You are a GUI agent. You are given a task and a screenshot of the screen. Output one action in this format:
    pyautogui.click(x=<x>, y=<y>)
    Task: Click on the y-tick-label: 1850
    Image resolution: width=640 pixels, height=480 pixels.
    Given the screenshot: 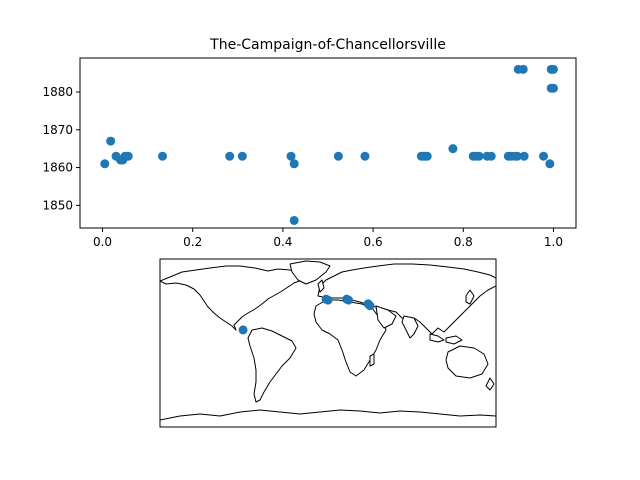 What is the action you would take?
    pyautogui.click(x=57, y=205)
    